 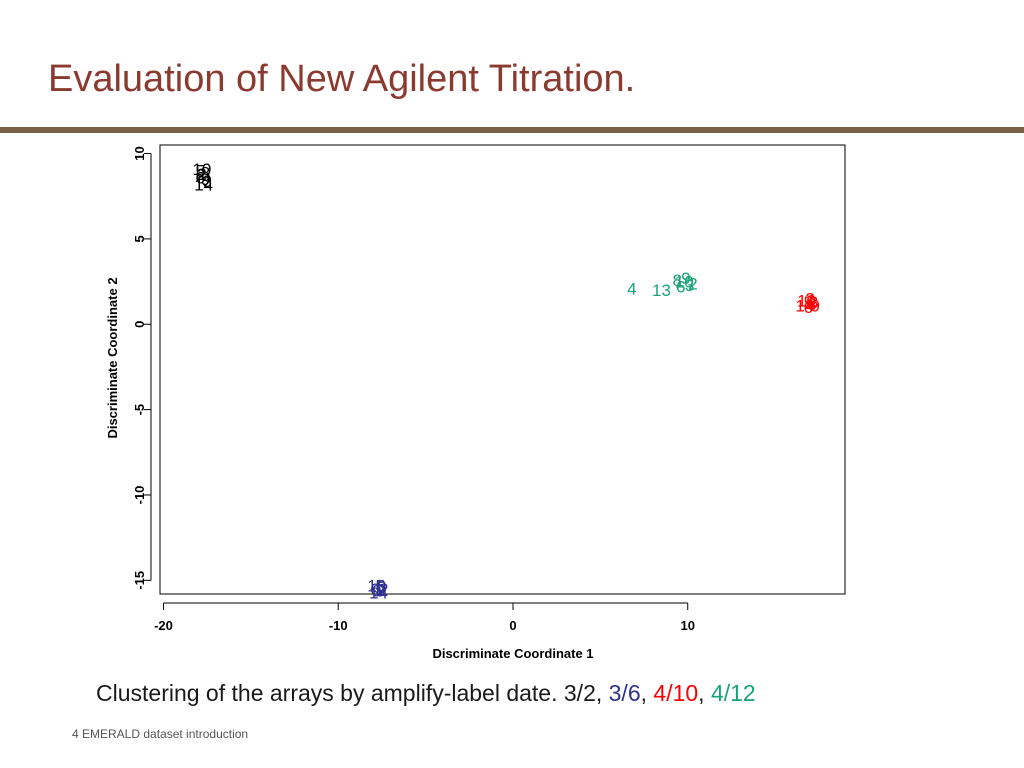 I want to click on x-axis: -20 -10 0 10, so click(x=424, y=617).